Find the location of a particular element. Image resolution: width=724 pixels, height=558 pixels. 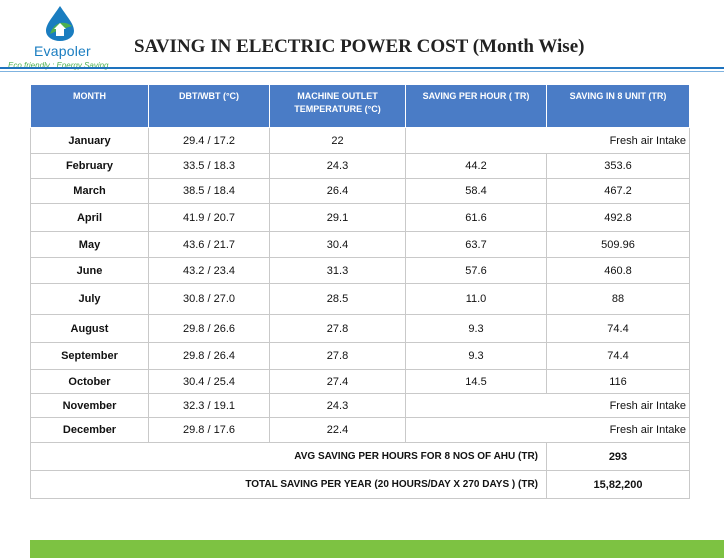

table-row: October 30.4 / 25.4 27.4 14.5 116 is located at coordinates (360, 381).